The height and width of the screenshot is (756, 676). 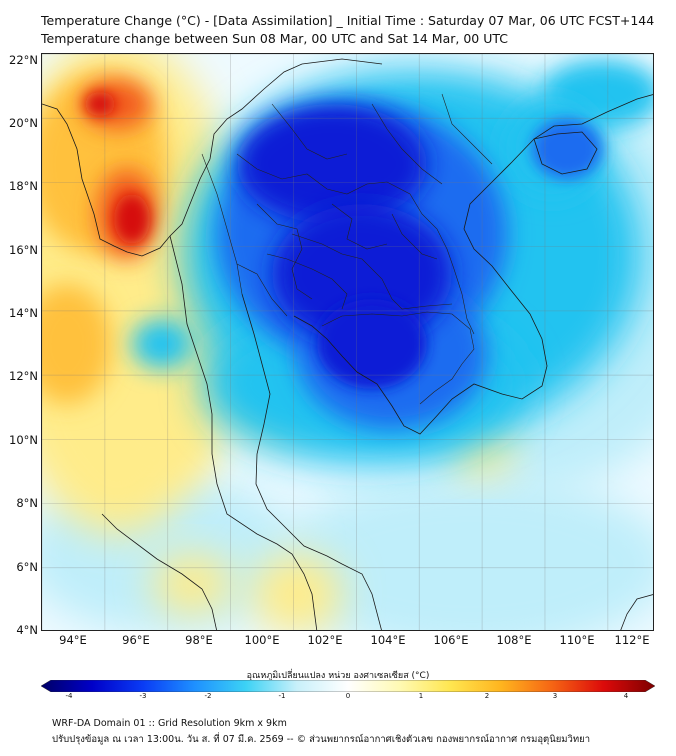 I want to click on coastline-north, so click(x=212, y=157).